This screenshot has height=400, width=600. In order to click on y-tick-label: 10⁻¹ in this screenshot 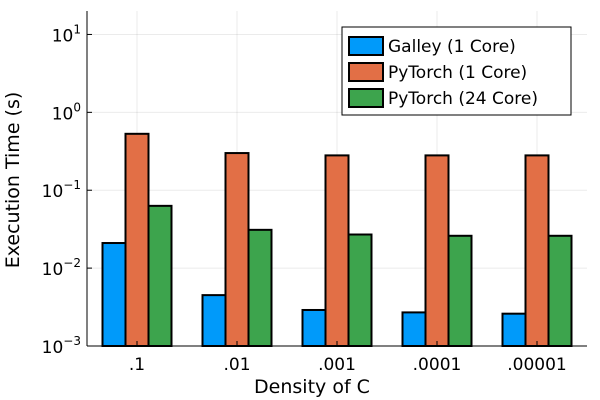, I will do `click(61, 190)`.